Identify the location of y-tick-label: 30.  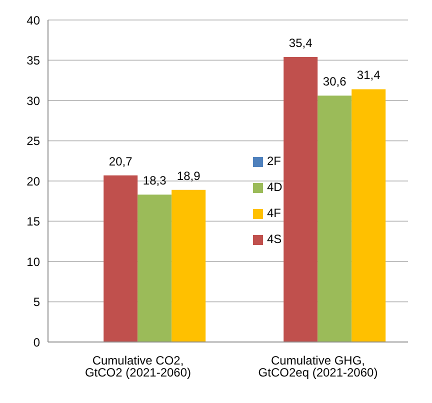
(33, 101).